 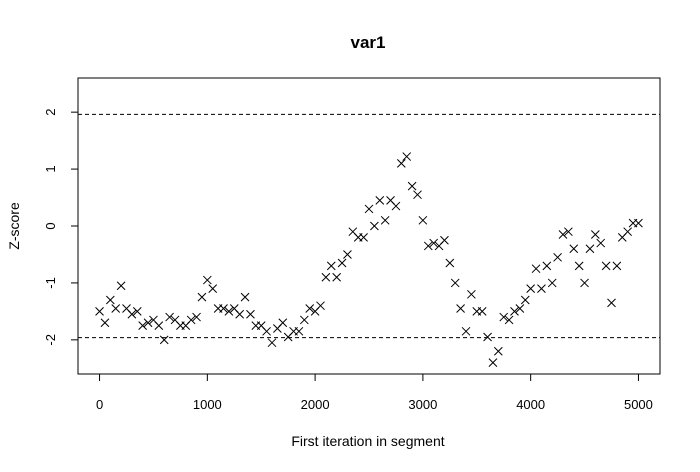 I want to click on chart-title: var1, so click(x=368, y=42).